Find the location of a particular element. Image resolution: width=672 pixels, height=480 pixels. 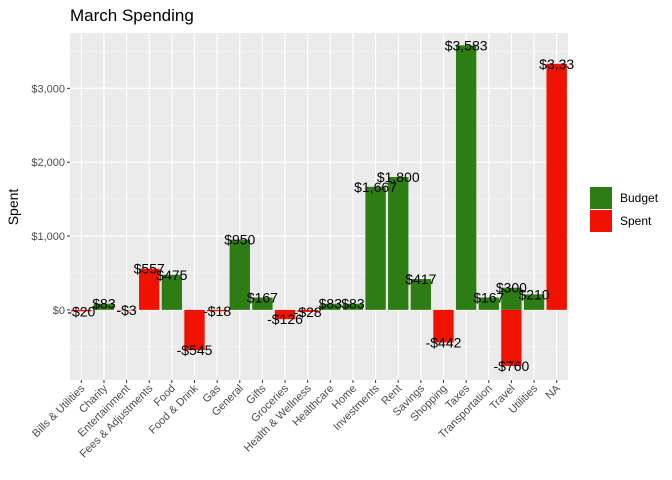

data-label: $210 is located at coordinates (533, 294).